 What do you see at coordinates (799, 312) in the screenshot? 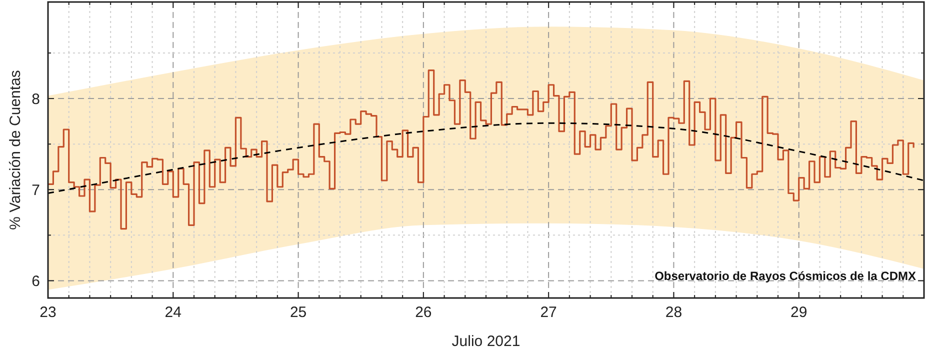
I see `x-tick-label: 29` at bounding box center [799, 312].